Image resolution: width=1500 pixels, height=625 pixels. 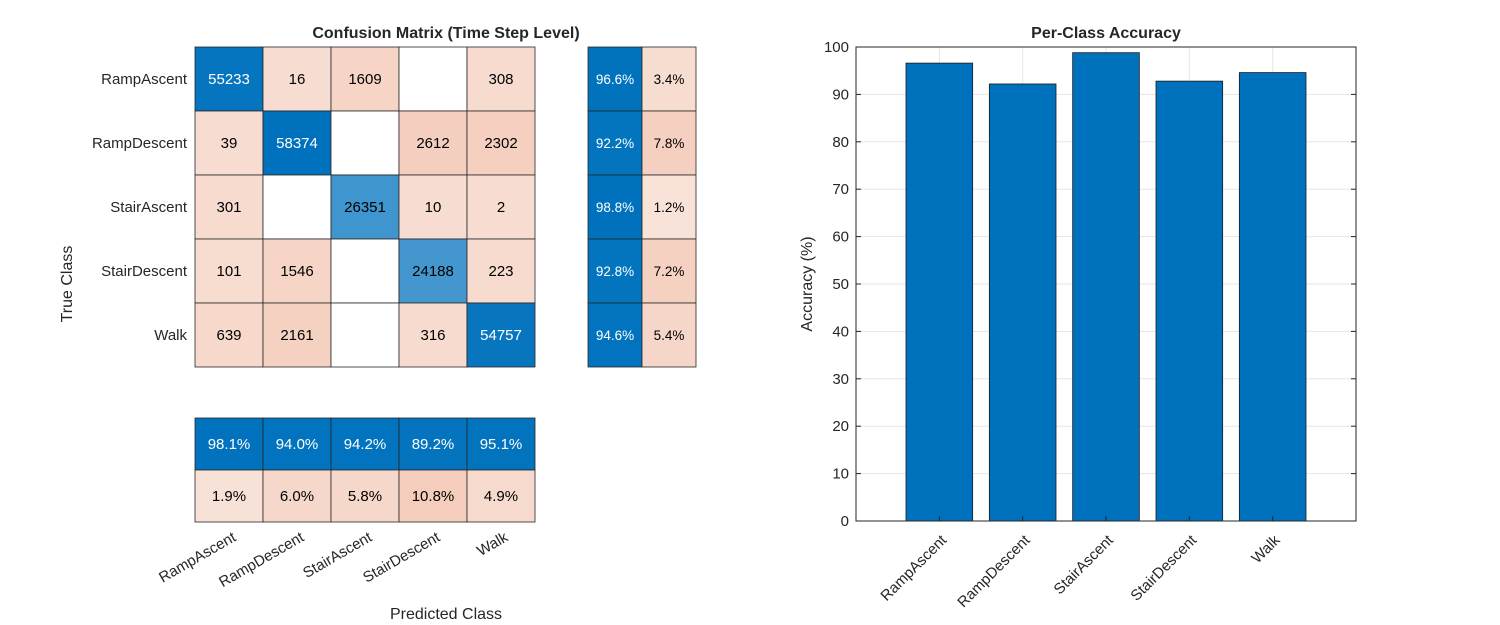 What do you see at coordinates (140, 143) in the screenshot?
I see `true-class-tick-label: RampDescent` at bounding box center [140, 143].